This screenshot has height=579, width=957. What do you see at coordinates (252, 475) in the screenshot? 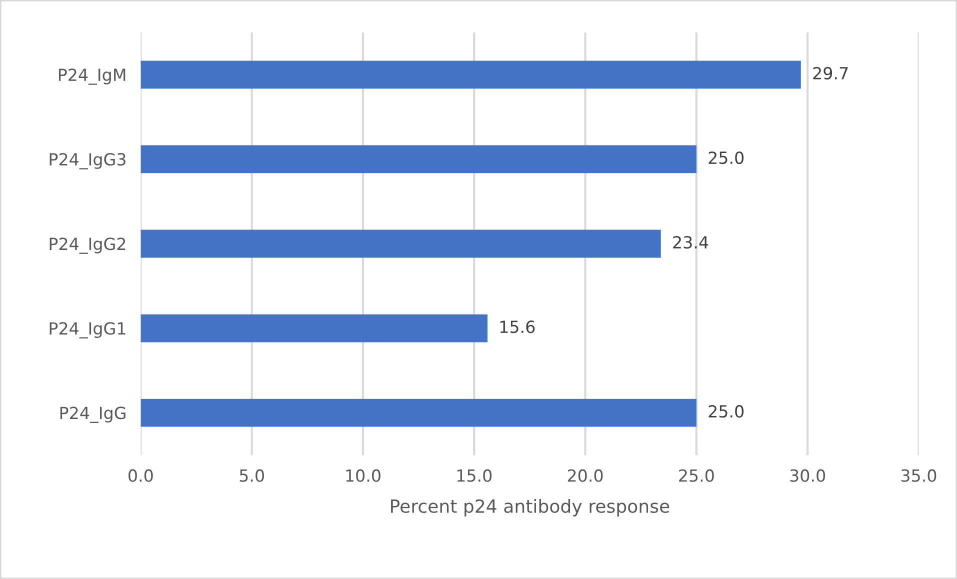
I see `x-tick-label: 5.0` at bounding box center [252, 475].